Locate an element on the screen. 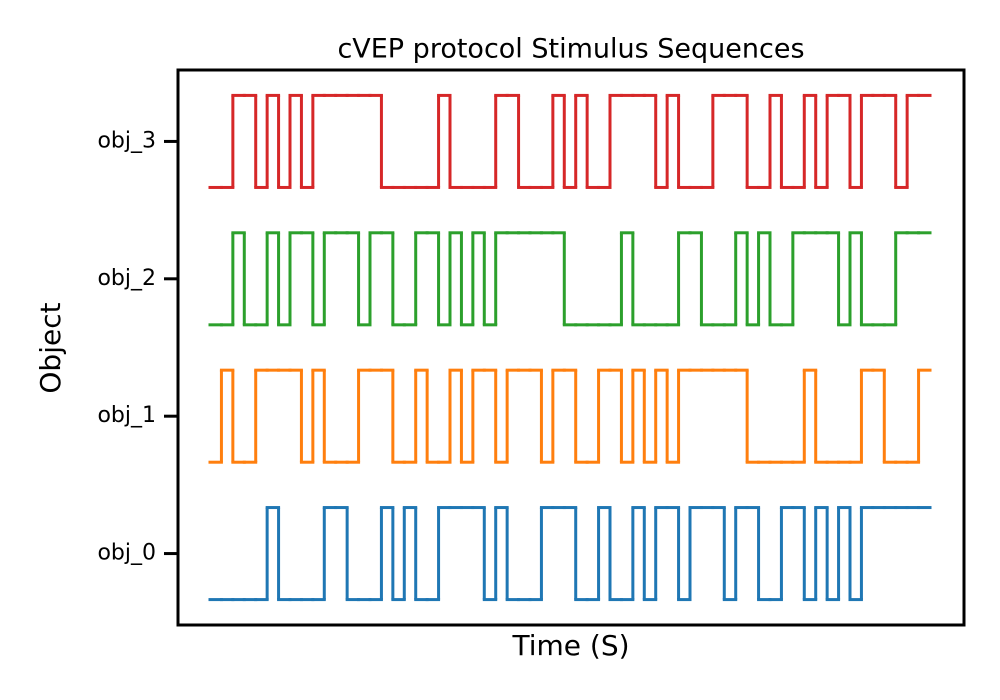 The image size is (1000, 700). y-tick-label: obj_0 is located at coordinates (126, 553).